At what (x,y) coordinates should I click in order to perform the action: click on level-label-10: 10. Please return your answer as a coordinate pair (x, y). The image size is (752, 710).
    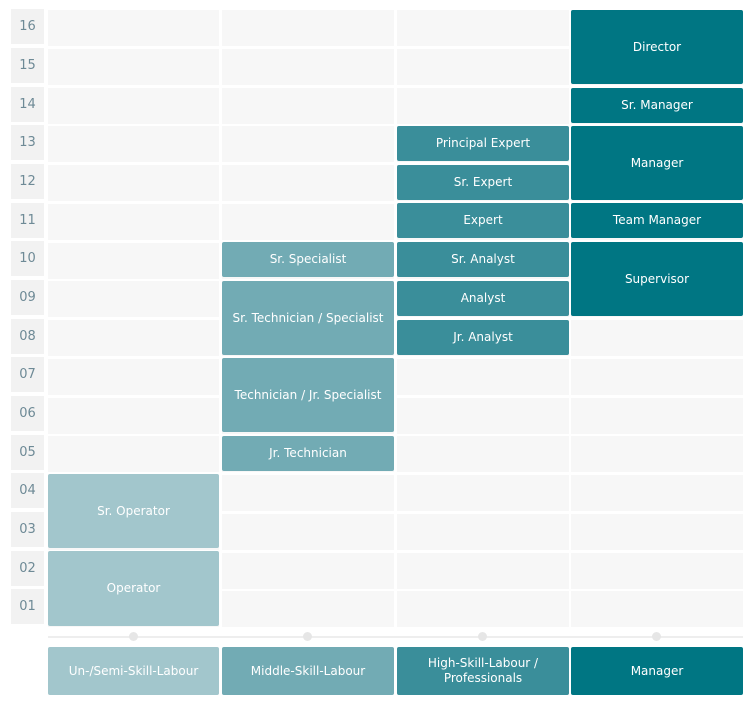
    Looking at the image, I should click on (27, 258).